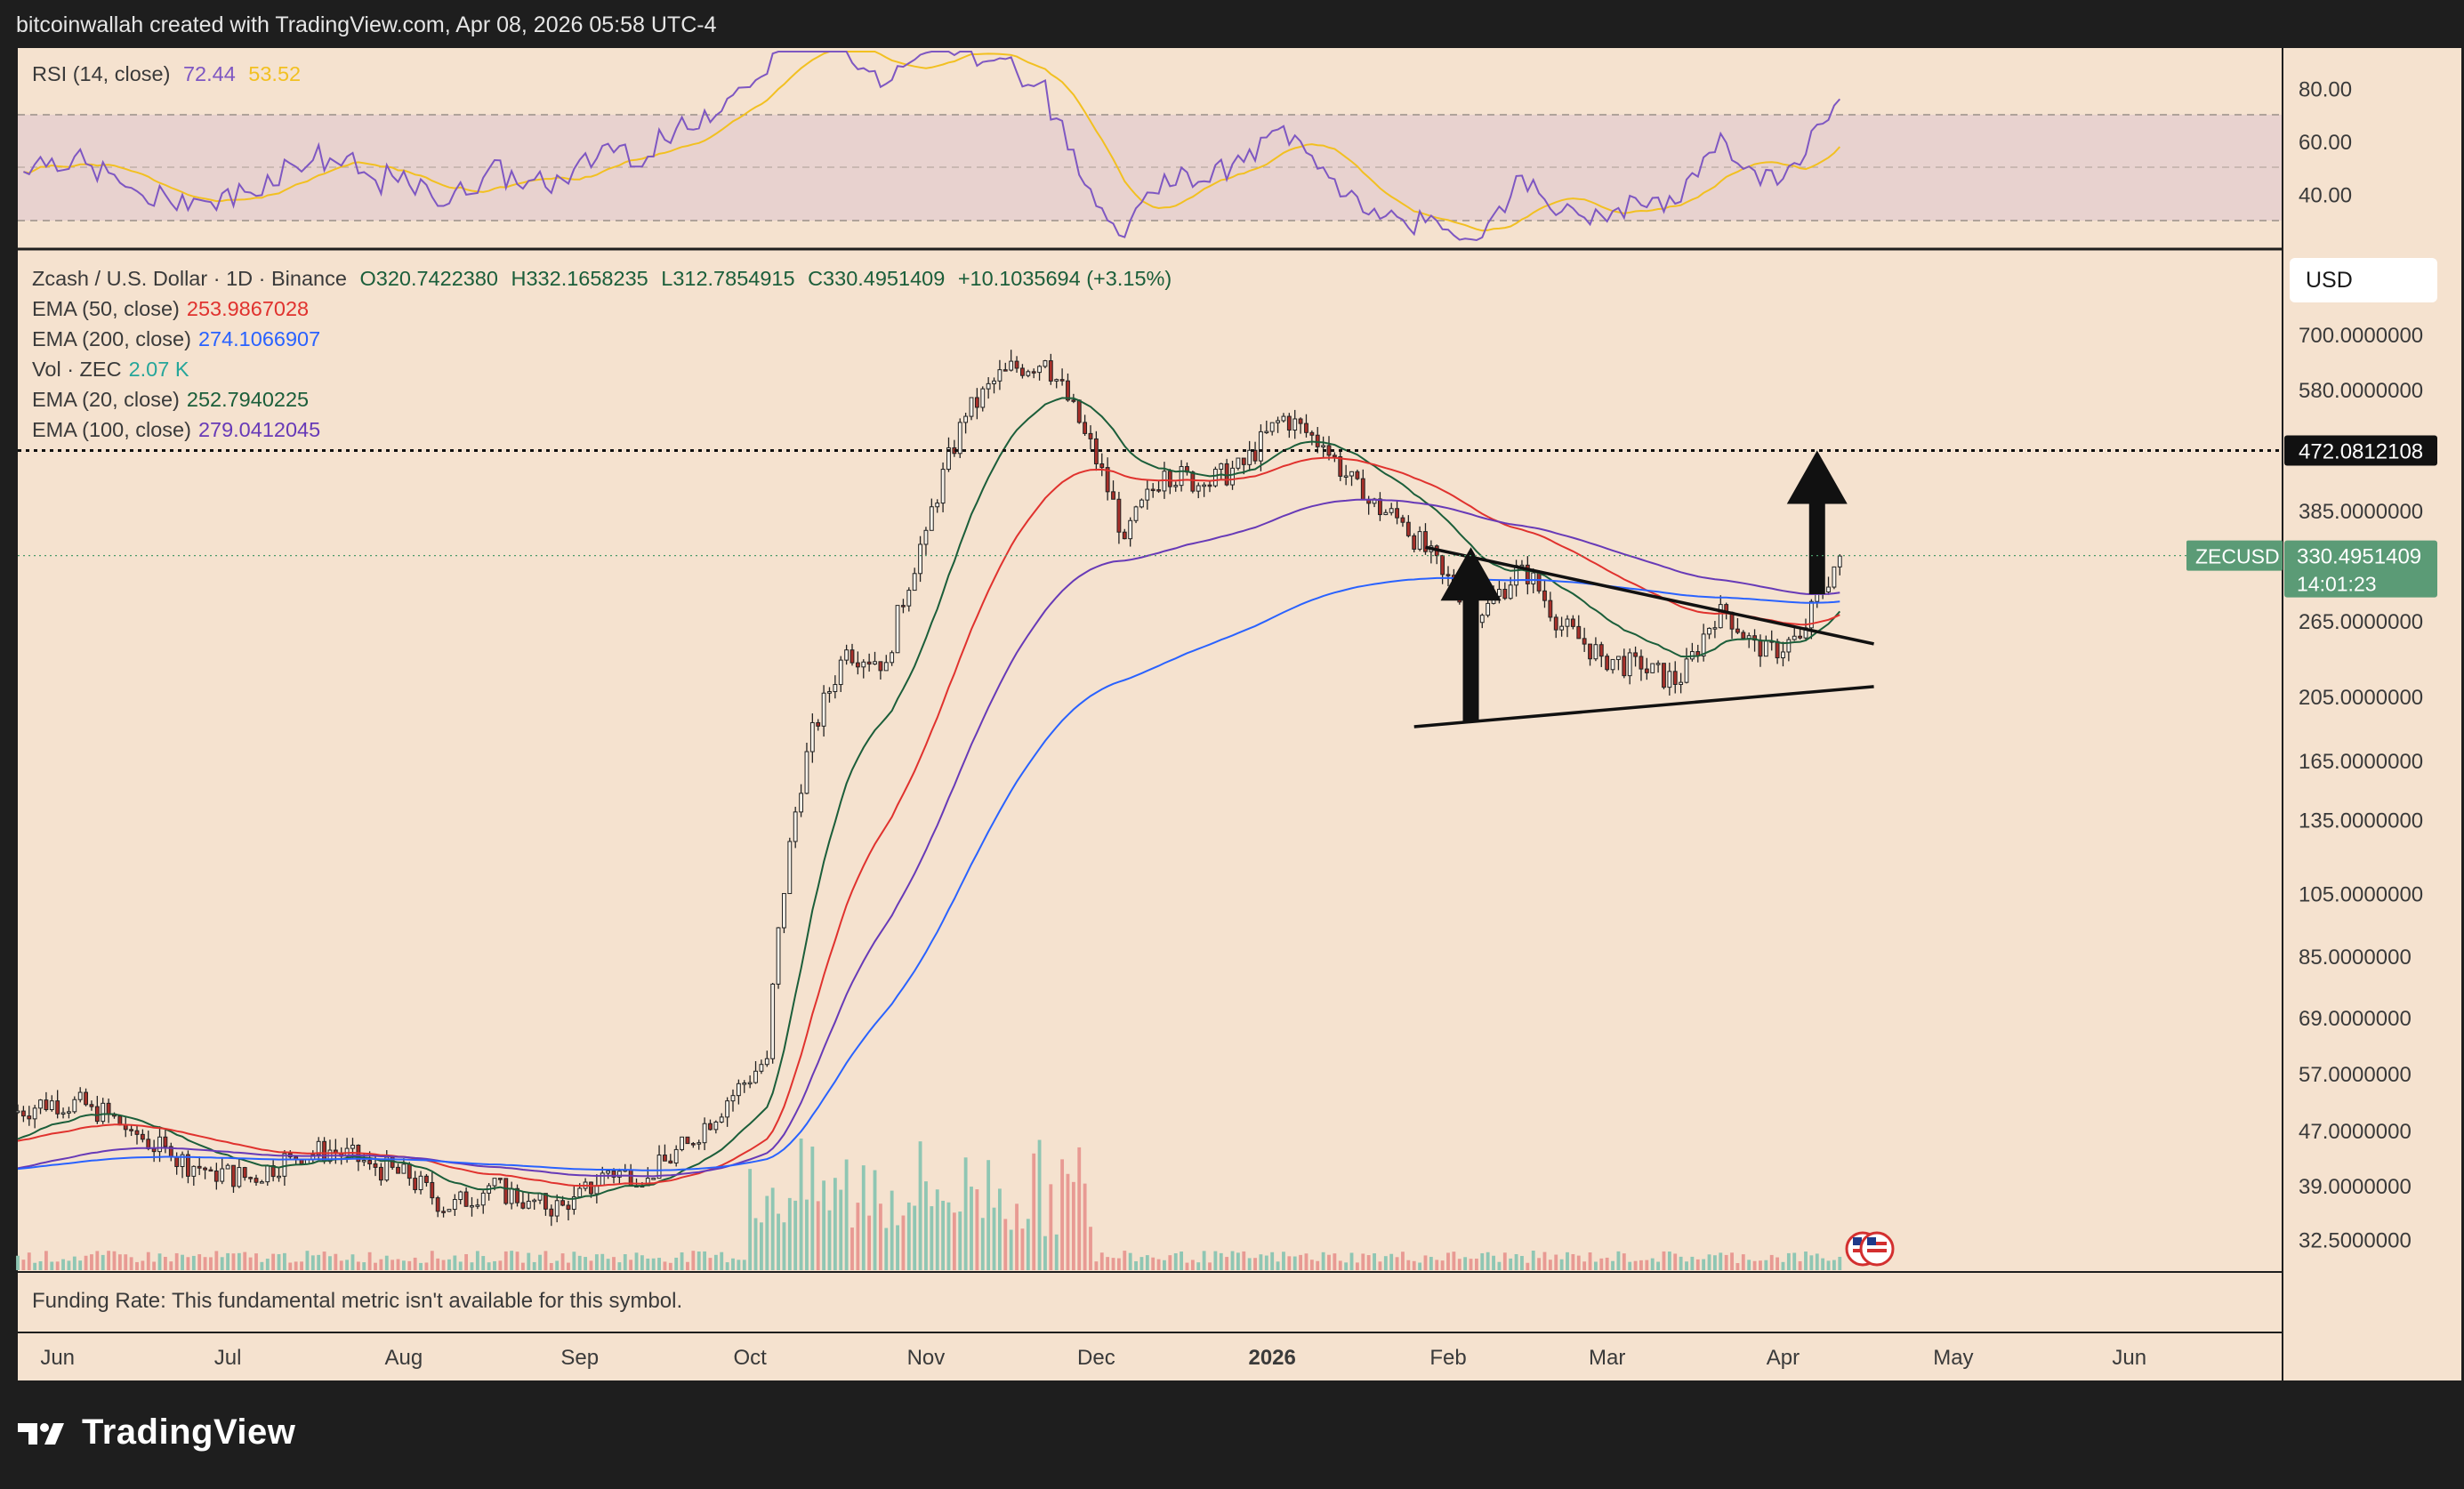  Describe the element at coordinates (2237, 556) in the screenshot. I see `symbol-tag-label: ZECUSD` at that location.